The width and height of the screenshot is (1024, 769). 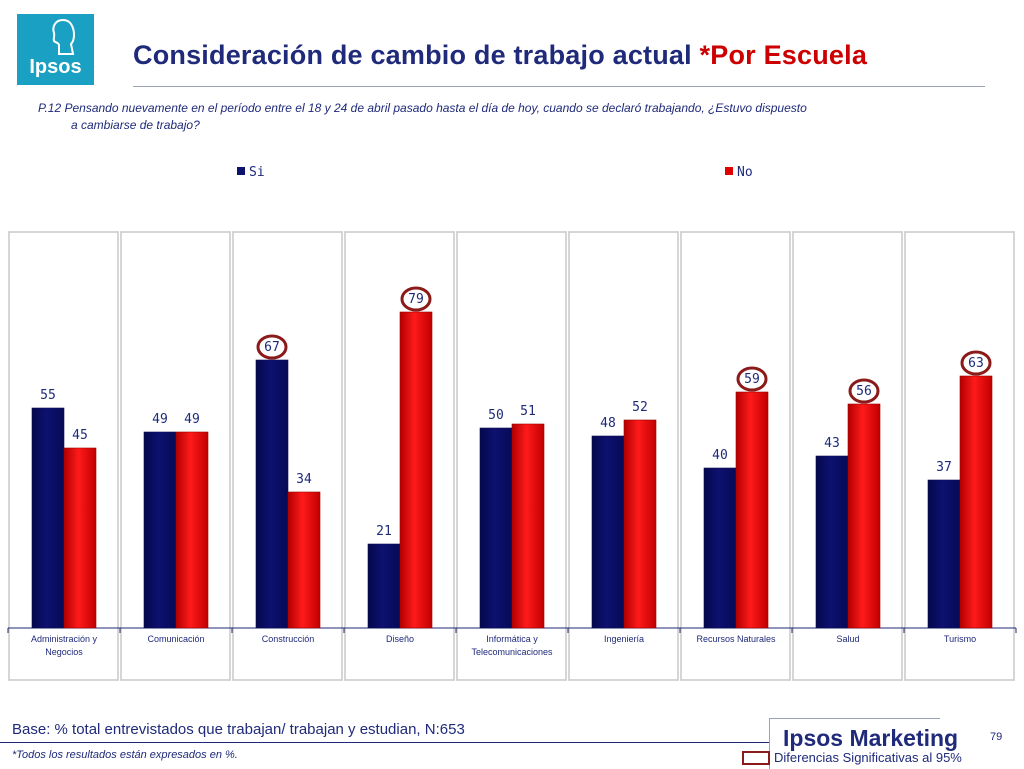 I want to click on legend-label-si: Si, so click(x=257, y=172).